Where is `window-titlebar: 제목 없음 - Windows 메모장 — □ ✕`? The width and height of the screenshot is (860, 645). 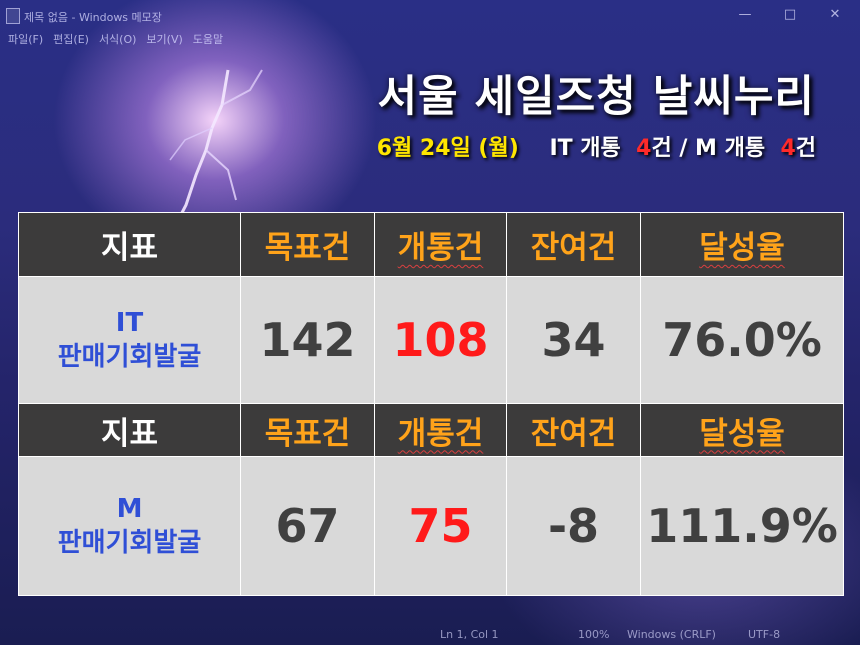 window-titlebar: 제목 없음 - Windows 메모장 — □ ✕ is located at coordinates (430, 15).